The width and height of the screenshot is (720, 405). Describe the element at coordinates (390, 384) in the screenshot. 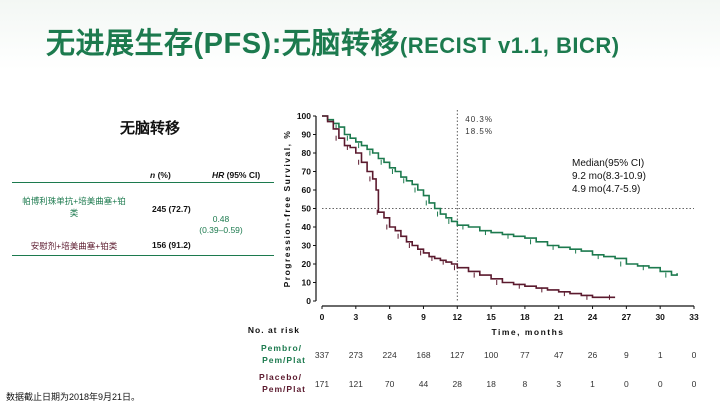

I see `risk-value: 70` at that location.